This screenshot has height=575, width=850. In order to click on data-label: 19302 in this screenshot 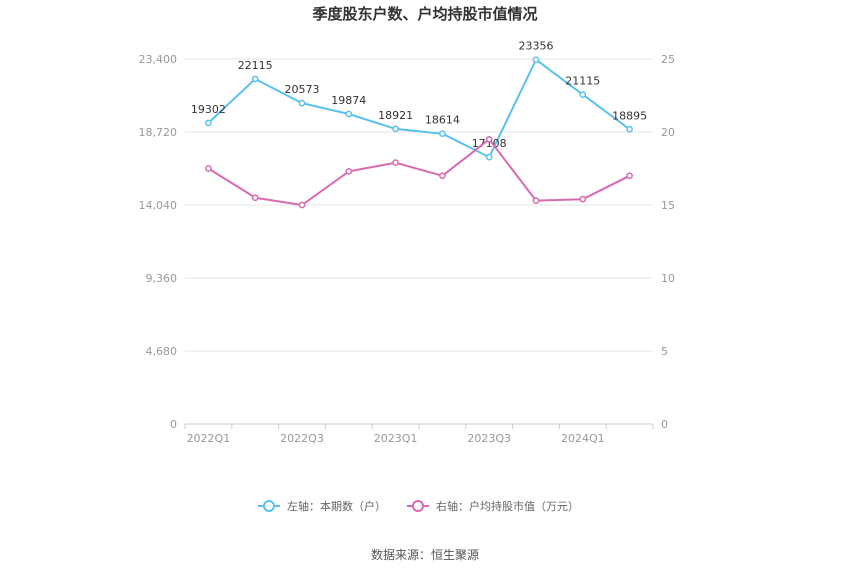, I will do `click(208, 109)`.